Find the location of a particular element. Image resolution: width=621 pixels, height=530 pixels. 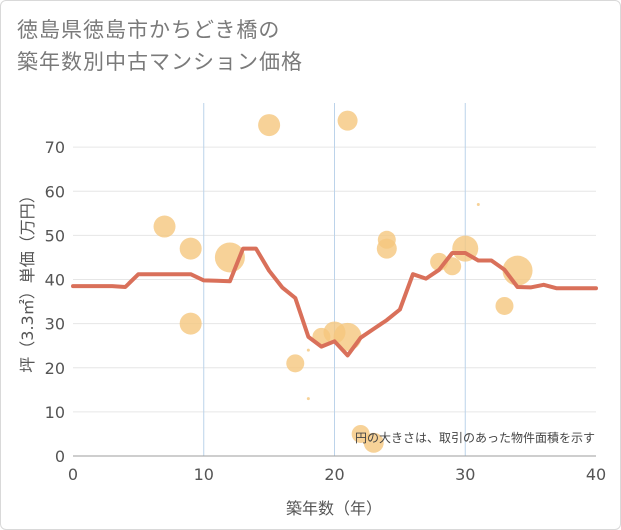

y-tick-label: 70 is located at coordinates (55, 147).